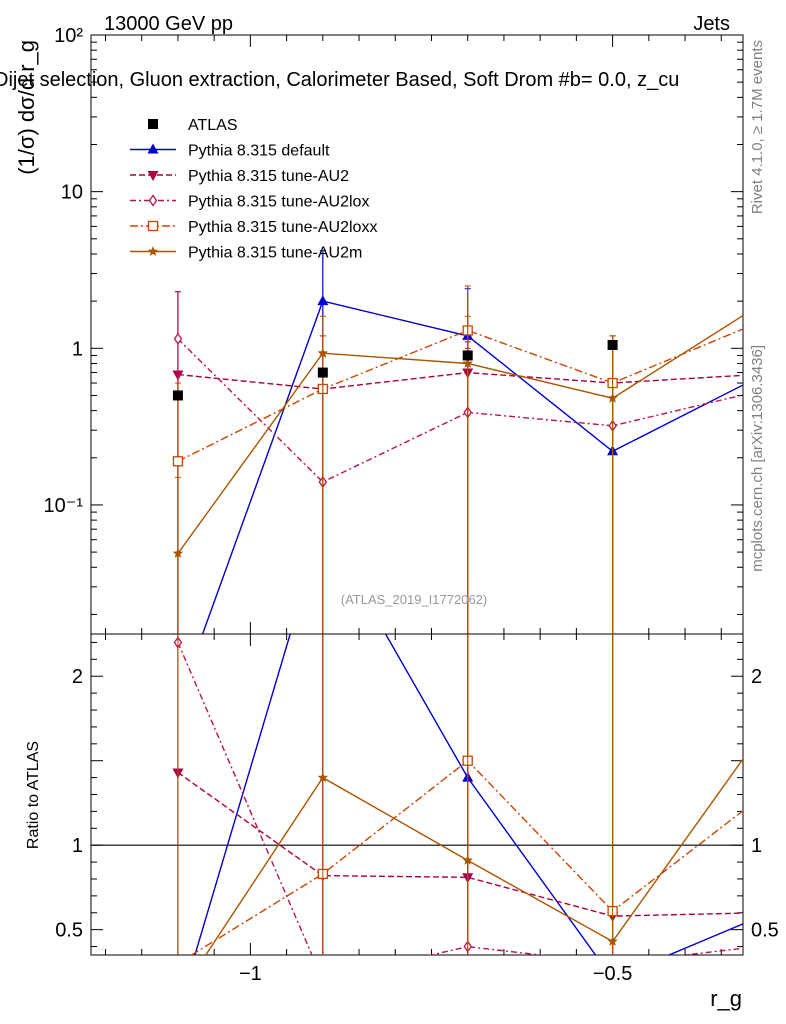 Image resolution: width=786 pixels, height=1024 pixels. I want to click on ratio-line-au2m, so click(473, 856).